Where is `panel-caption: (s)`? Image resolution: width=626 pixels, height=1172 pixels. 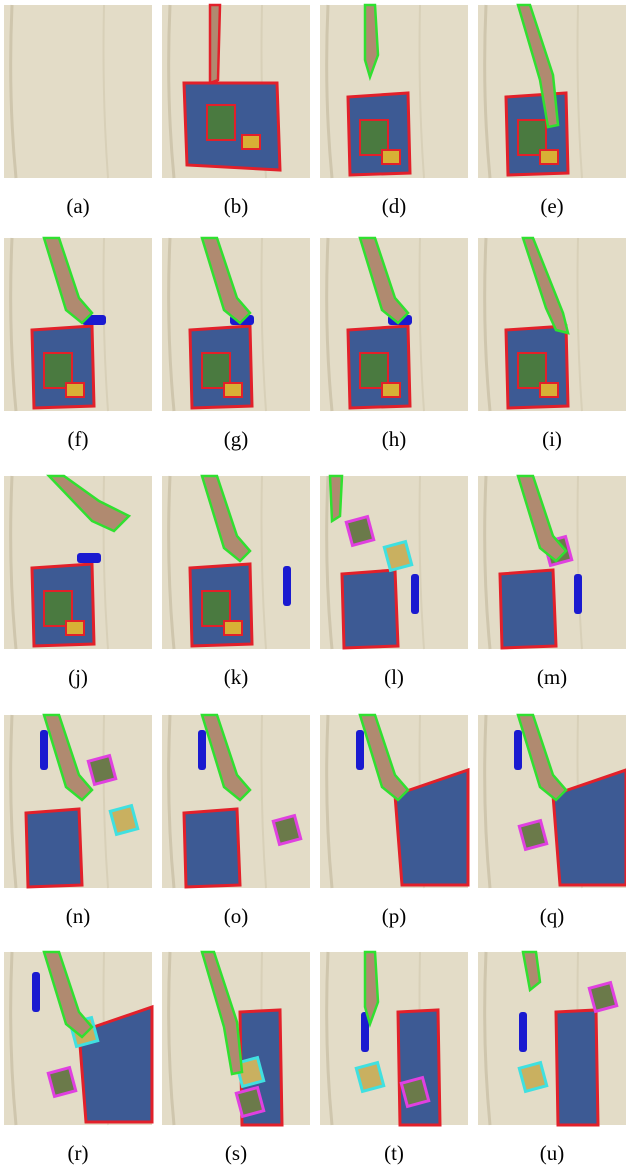
panel-caption: (s) is located at coordinates (236, 1153).